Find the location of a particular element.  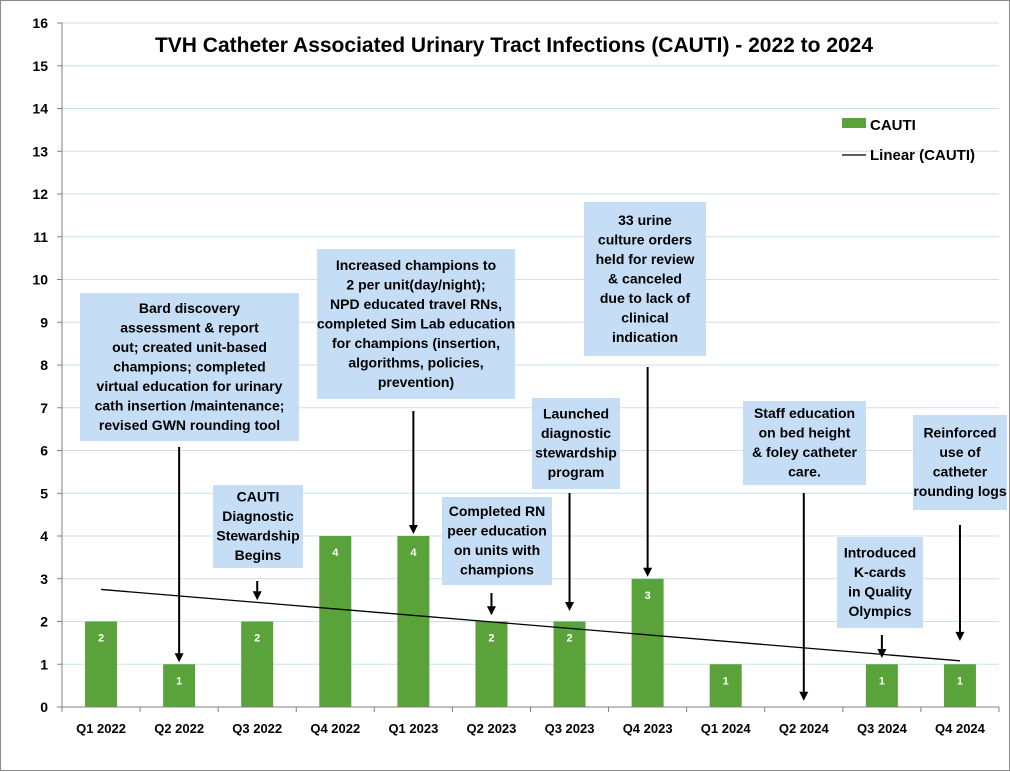

annotation-line: use of is located at coordinates (960, 452).